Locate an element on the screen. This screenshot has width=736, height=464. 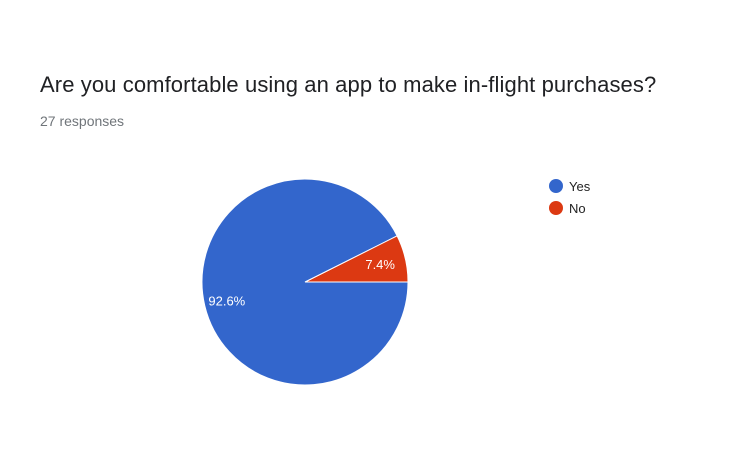
legend-label-yes: Yes is located at coordinates (580, 186).